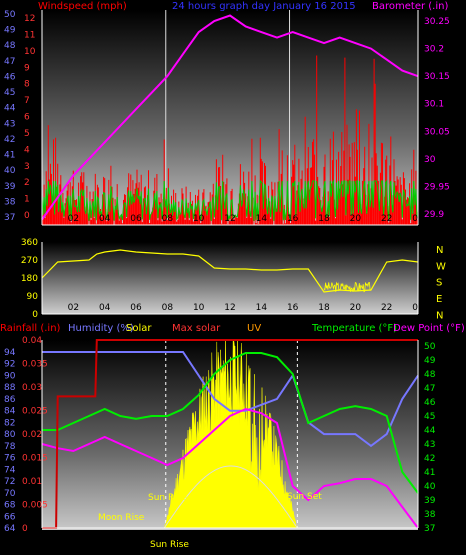  What do you see at coordinates (230, 200) in the screenshot?
I see `gust-series` at bounding box center [230, 200].